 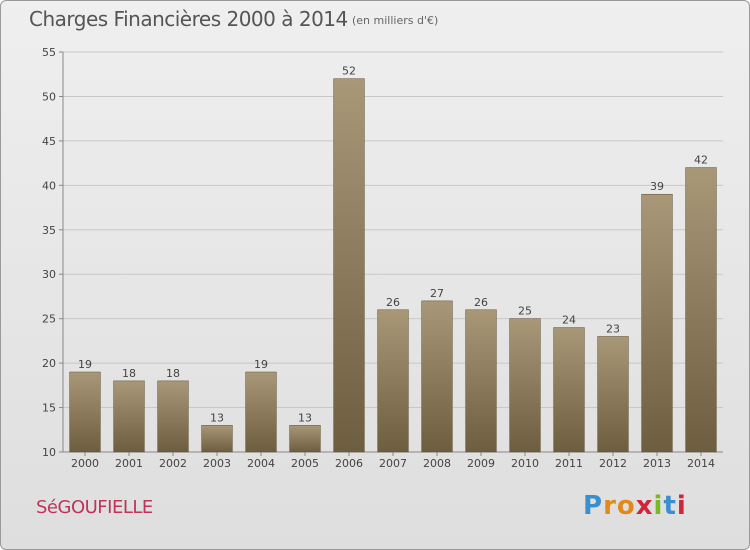 What do you see at coordinates (49, 141) in the screenshot?
I see `y-tick-label: 45` at bounding box center [49, 141].